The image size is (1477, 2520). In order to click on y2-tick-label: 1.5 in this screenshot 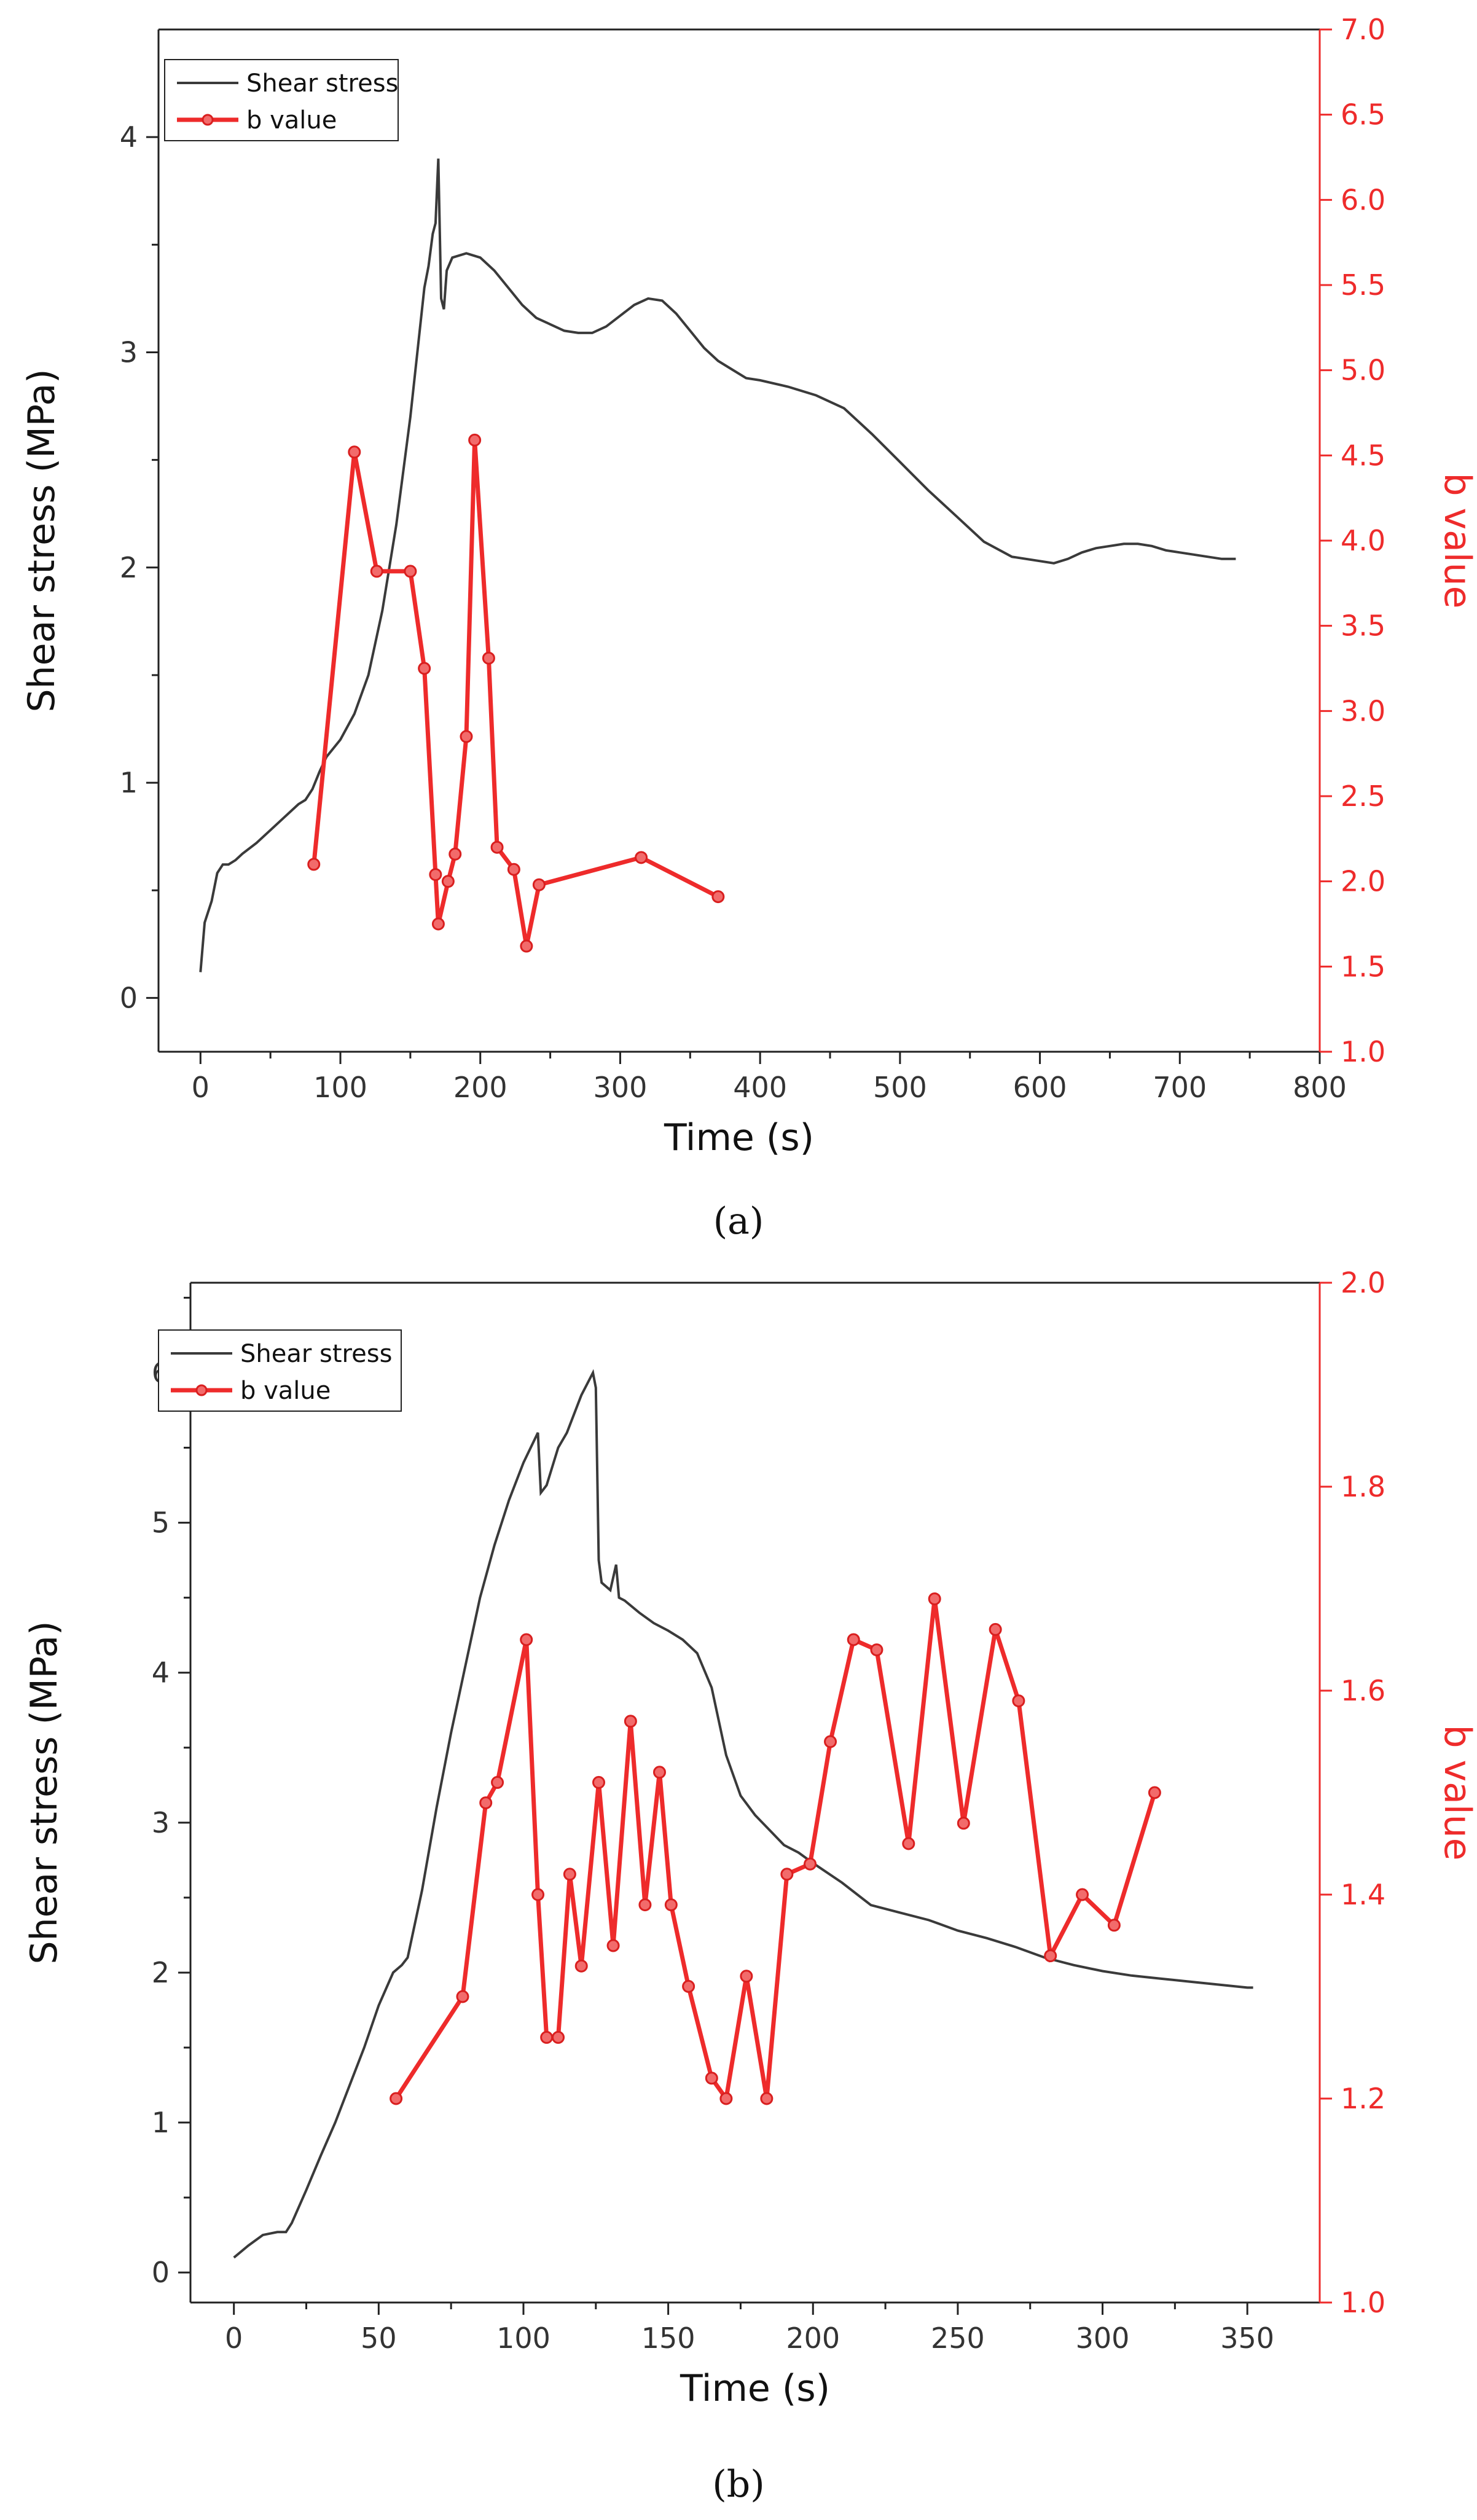, I will do `click(1363, 967)`.